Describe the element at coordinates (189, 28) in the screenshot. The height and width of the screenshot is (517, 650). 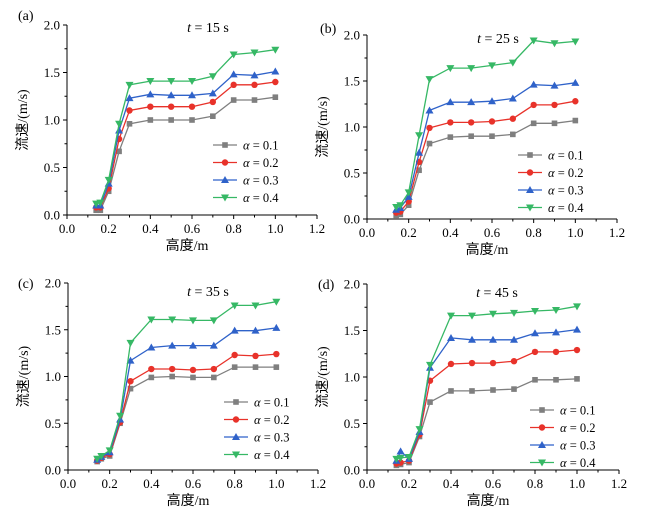
I see `title-variable: t` at that location.